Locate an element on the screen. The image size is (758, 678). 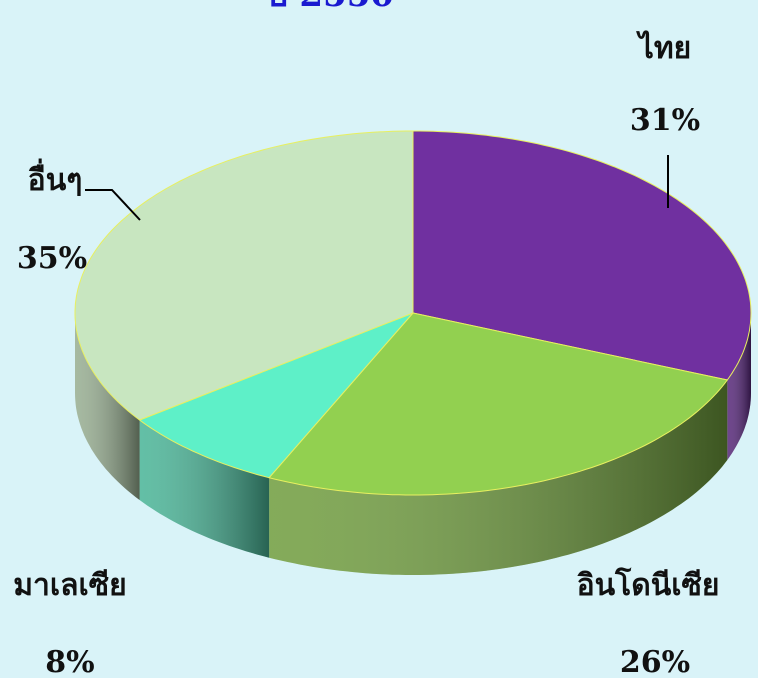
category-label: อื่นๆ is located at coordinates (55, 178).